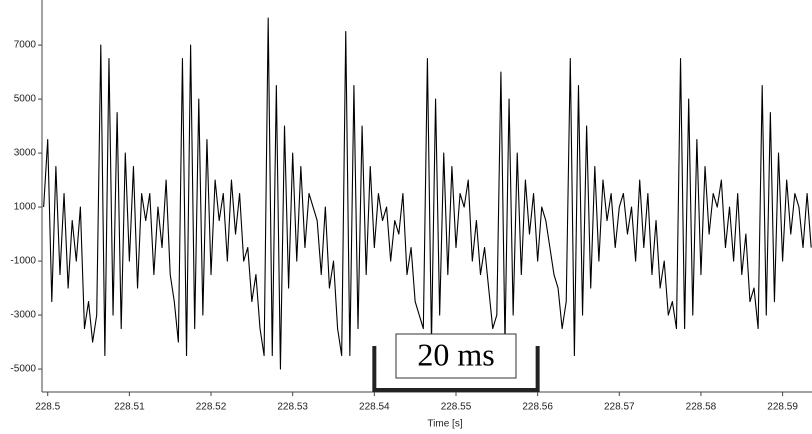 The height and width of the screenshot is (434, 812). I want to click on x-axis-label: Time [s], so click(444, 424).